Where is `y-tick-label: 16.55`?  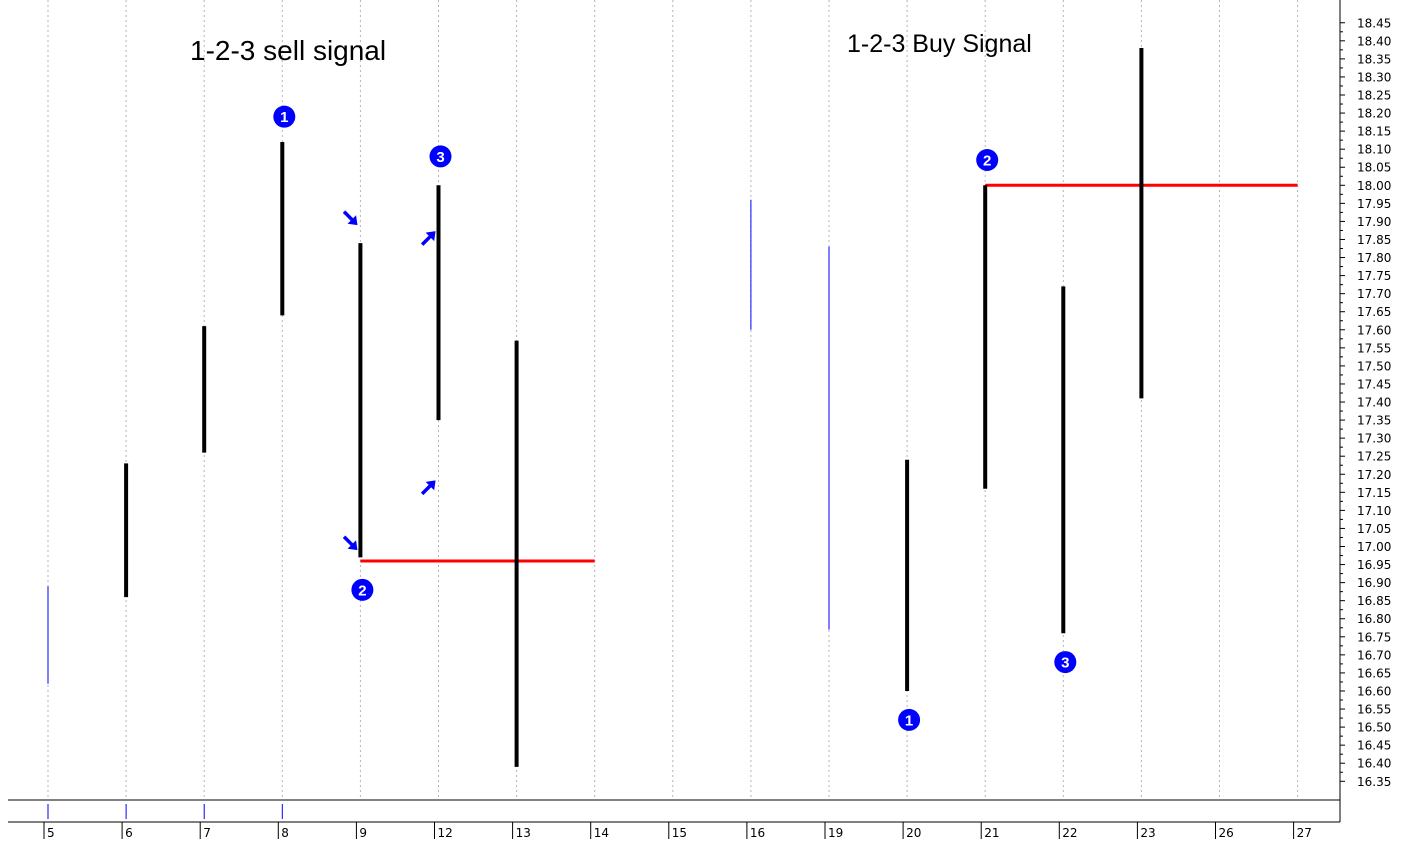
y-tick-label: 16.55 is located at coordinates (1374, 710).